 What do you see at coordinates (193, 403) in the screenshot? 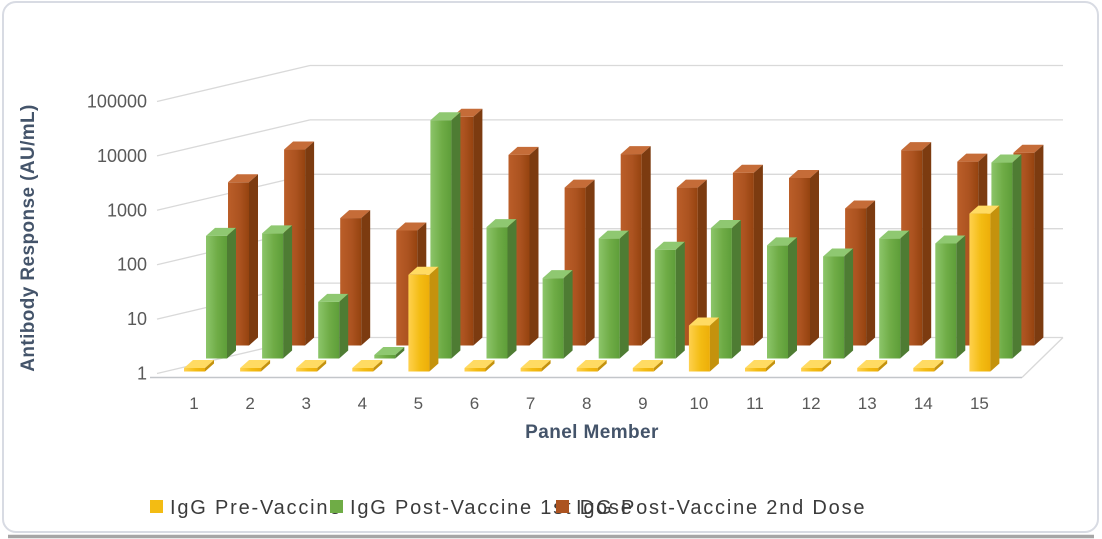
I see `x-tick-label: 1` at bounding box center [193, 403].